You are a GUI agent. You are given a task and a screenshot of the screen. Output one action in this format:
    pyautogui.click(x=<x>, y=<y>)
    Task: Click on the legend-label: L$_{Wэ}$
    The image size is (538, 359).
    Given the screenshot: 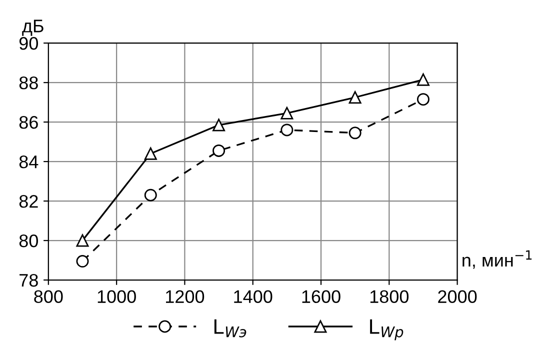 What is the action you would take?
    pyautogui.click(x=230, y=328)
    